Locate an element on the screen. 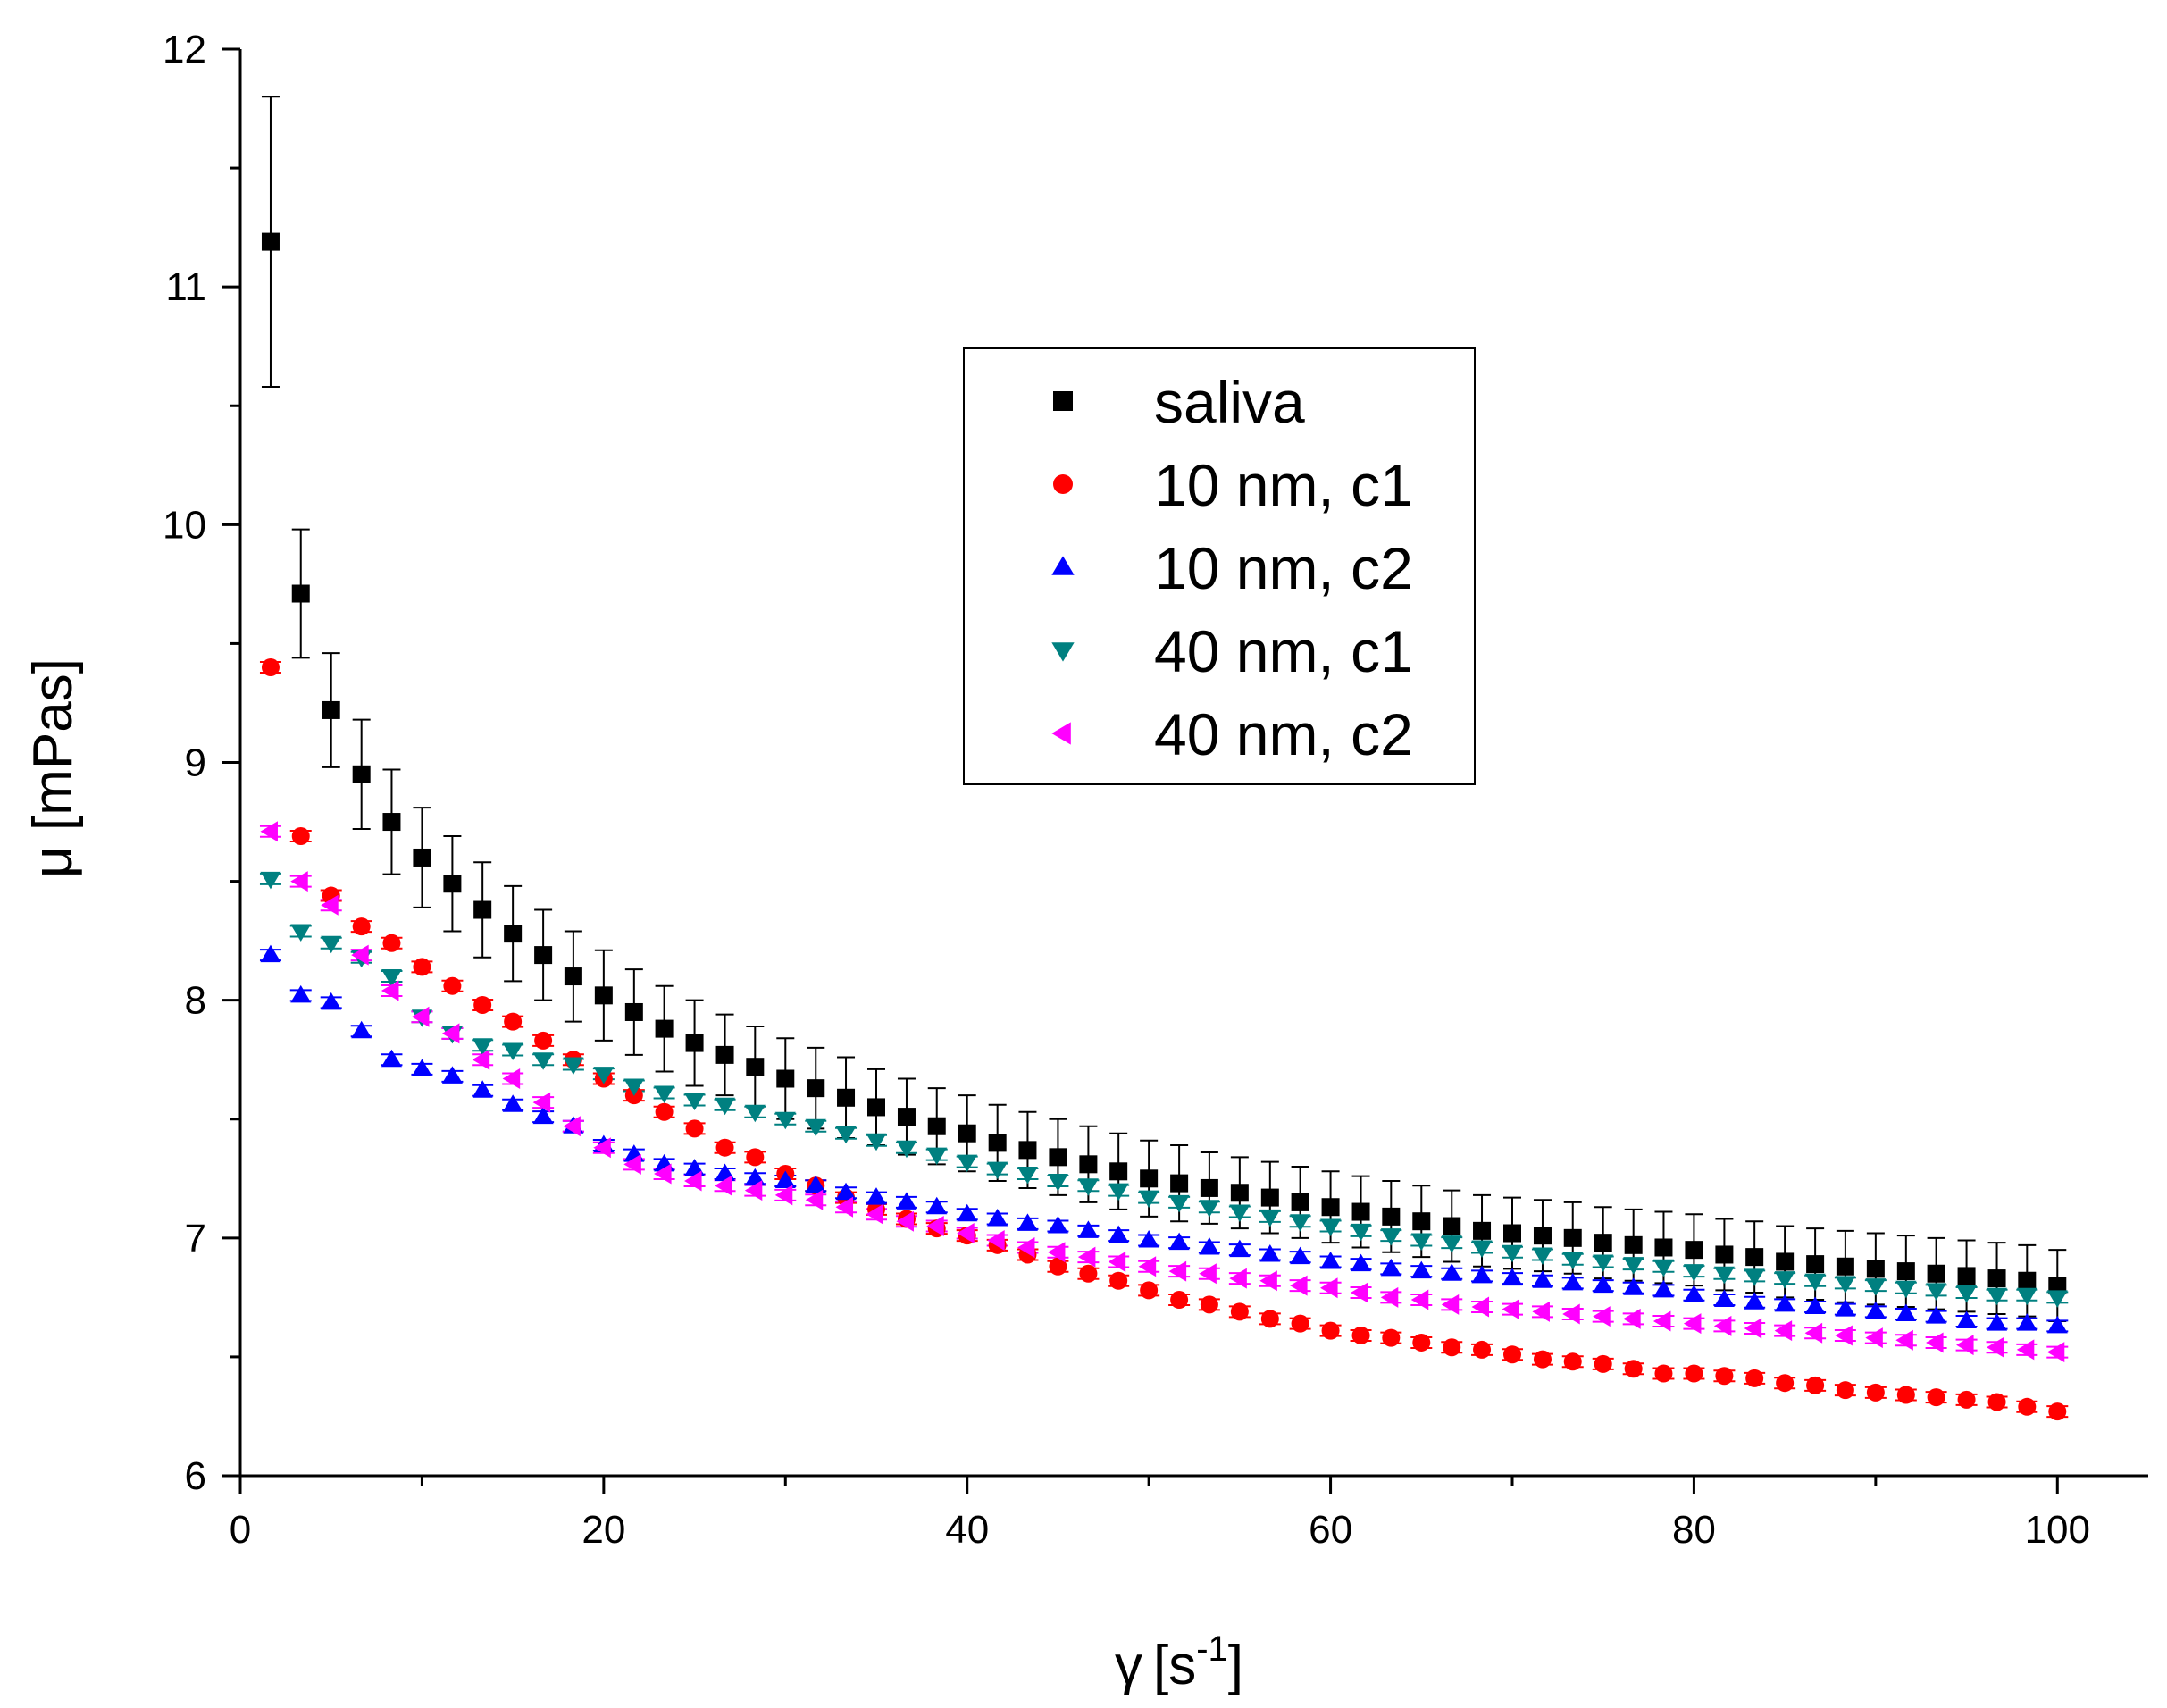 The width and height of the screenshot is (2167, 1708). y-tick-label: 11 is located at coordinates (185, 287).